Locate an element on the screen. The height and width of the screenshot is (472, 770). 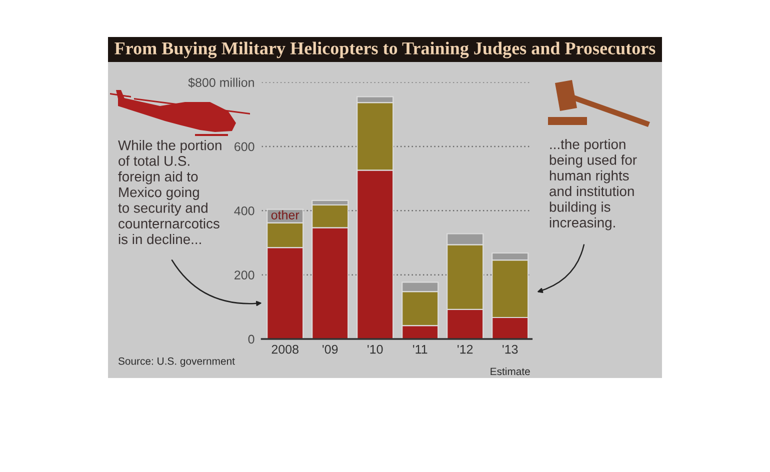
y-tick-label: 600 is located at coordinates (244, 147).